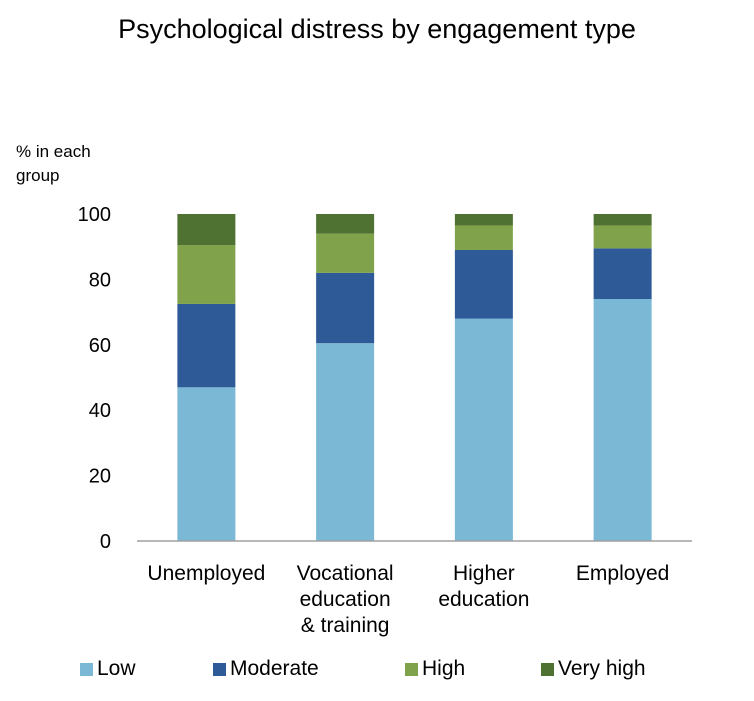 Image resolution: width=754 pixels, height=701 pixels. Describe the element at coordinates (100, 411) in the screenshot. I see `y-tick-label: 40` at that location.